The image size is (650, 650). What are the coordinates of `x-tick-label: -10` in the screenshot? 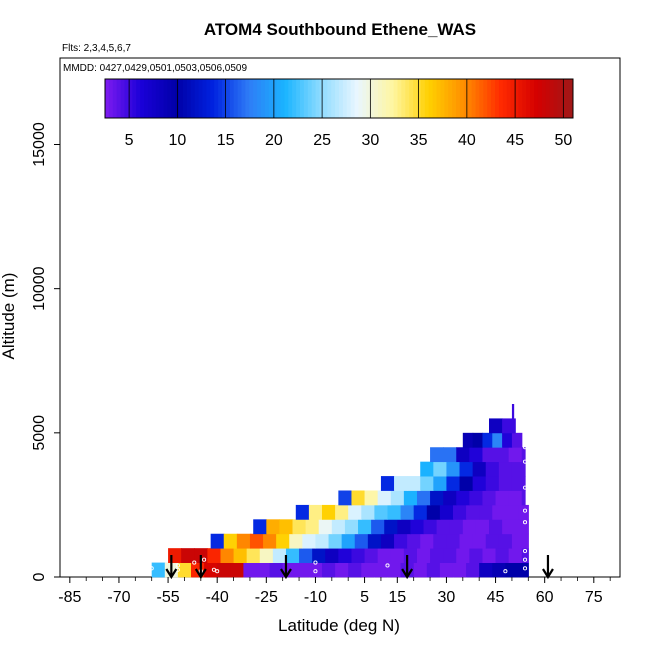 It's located at (315, 597).